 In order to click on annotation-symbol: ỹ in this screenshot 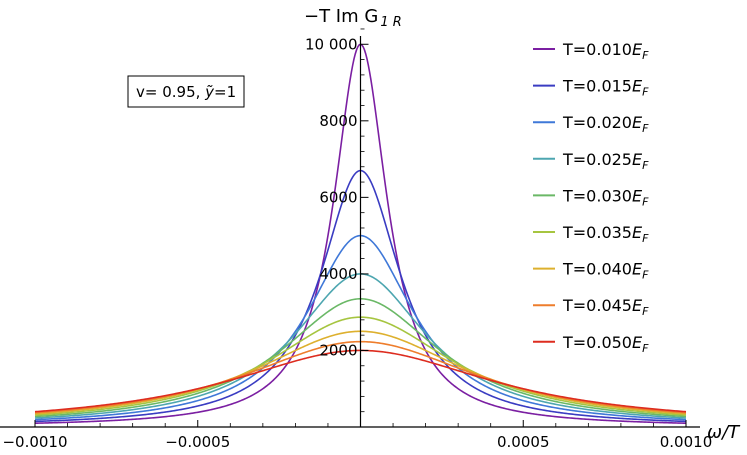, I will do `click(209, 92)`.